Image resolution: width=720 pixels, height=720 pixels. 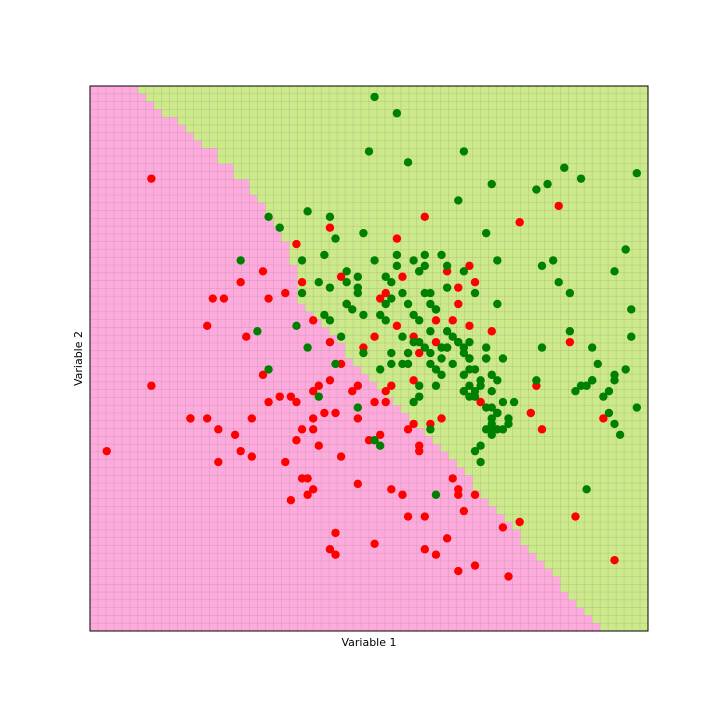 I want to click on y-axis-label: Variable 2, so click(x=78, y=358).